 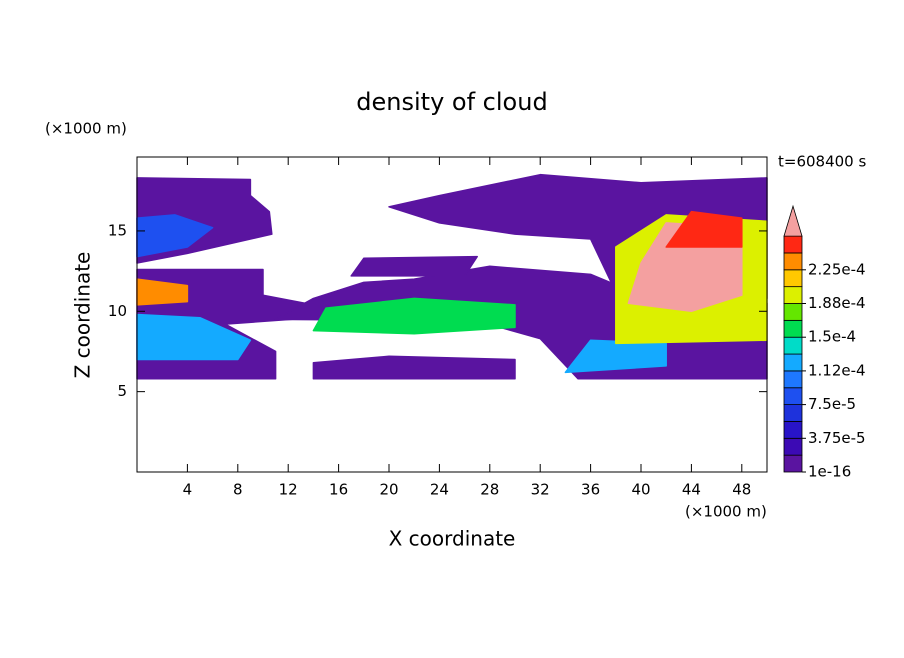 What do you see at coordinates (86, 129) in the screenshot?
I see `y-unit: (×1000 m)` at bounding box center [86, 129].